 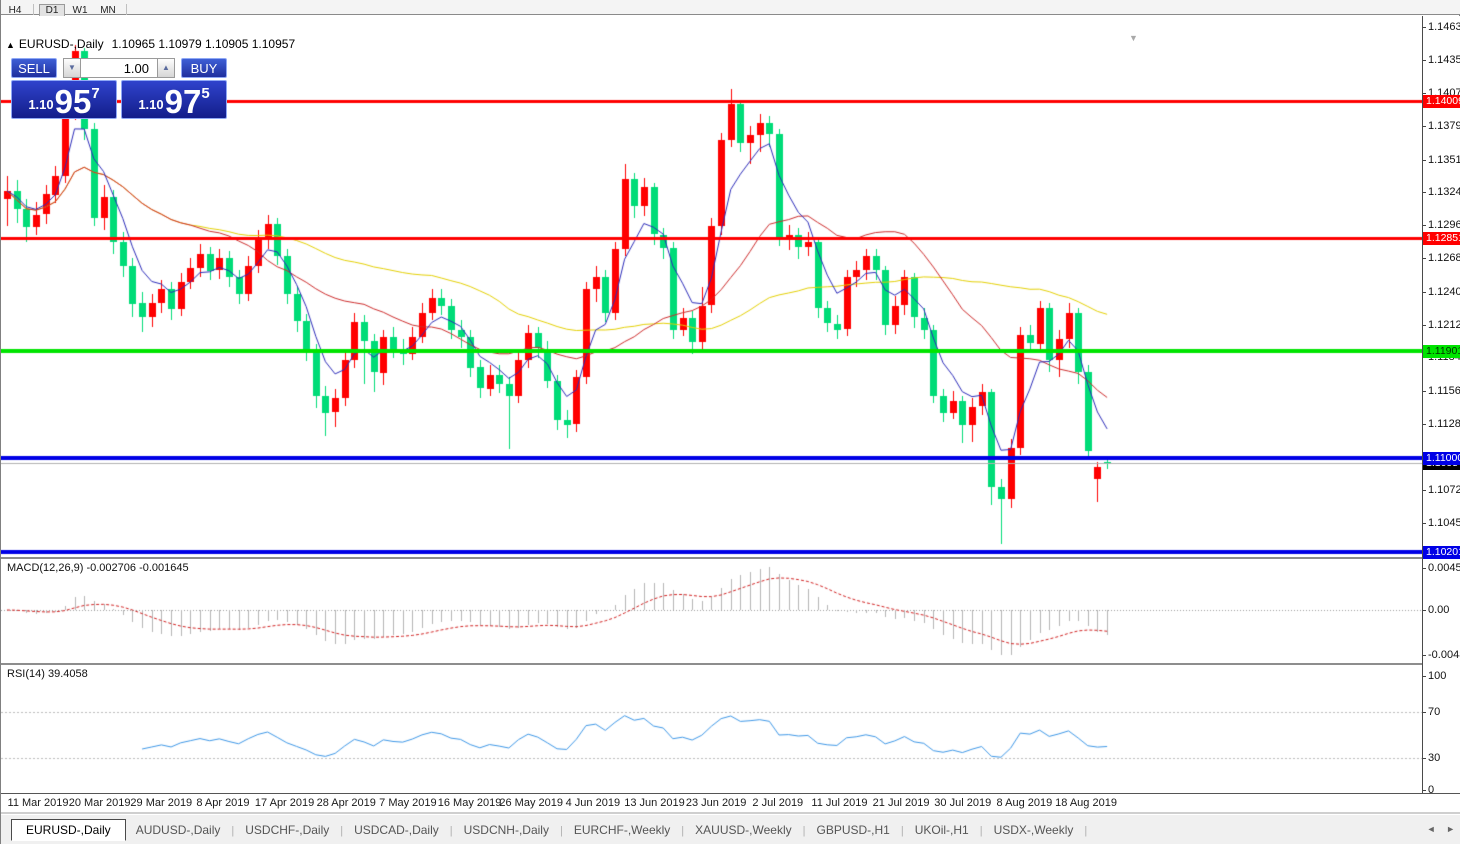 I want to click on sell-price-big: 95, so click(x=73, y=101).